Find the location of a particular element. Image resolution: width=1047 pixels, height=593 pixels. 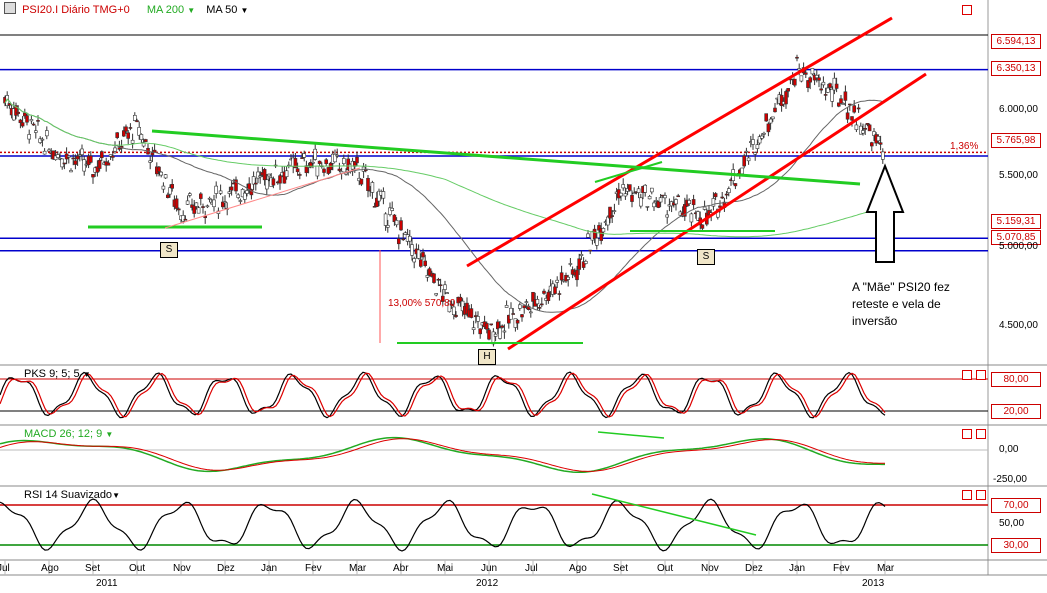

macd-label: MACD 26; 12; 9 ▼ is located at coordinates (69, 434).